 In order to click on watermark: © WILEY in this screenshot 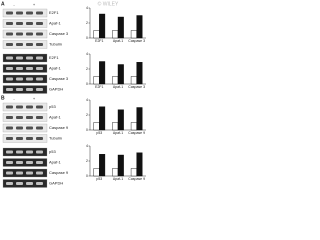, I will do `click(108, 3)`.